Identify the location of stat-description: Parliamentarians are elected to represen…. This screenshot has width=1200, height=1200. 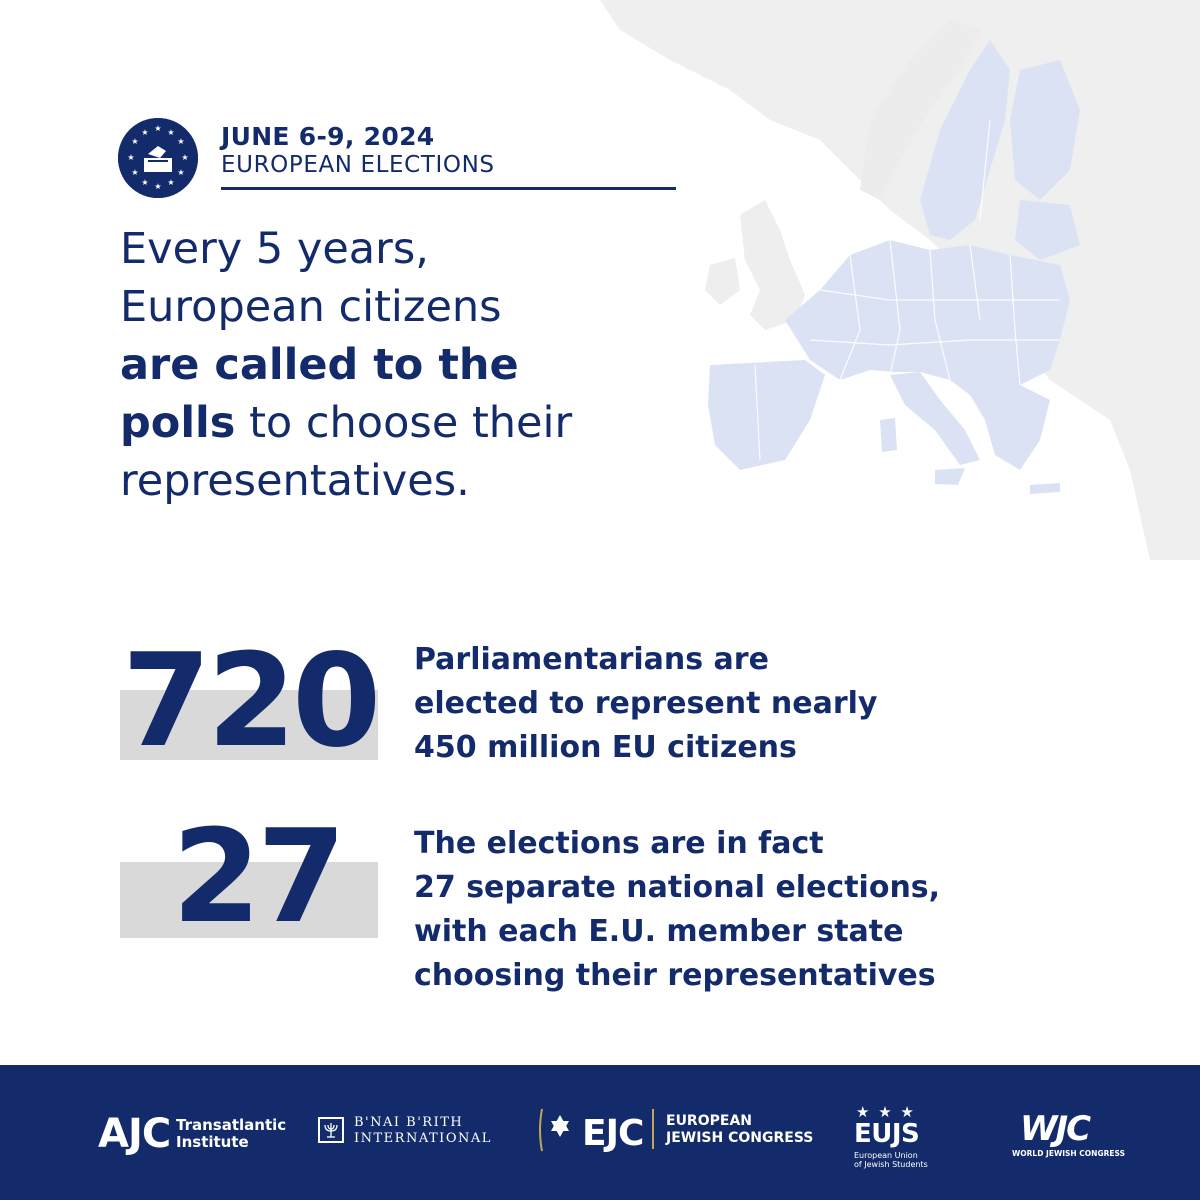
(734, 704).